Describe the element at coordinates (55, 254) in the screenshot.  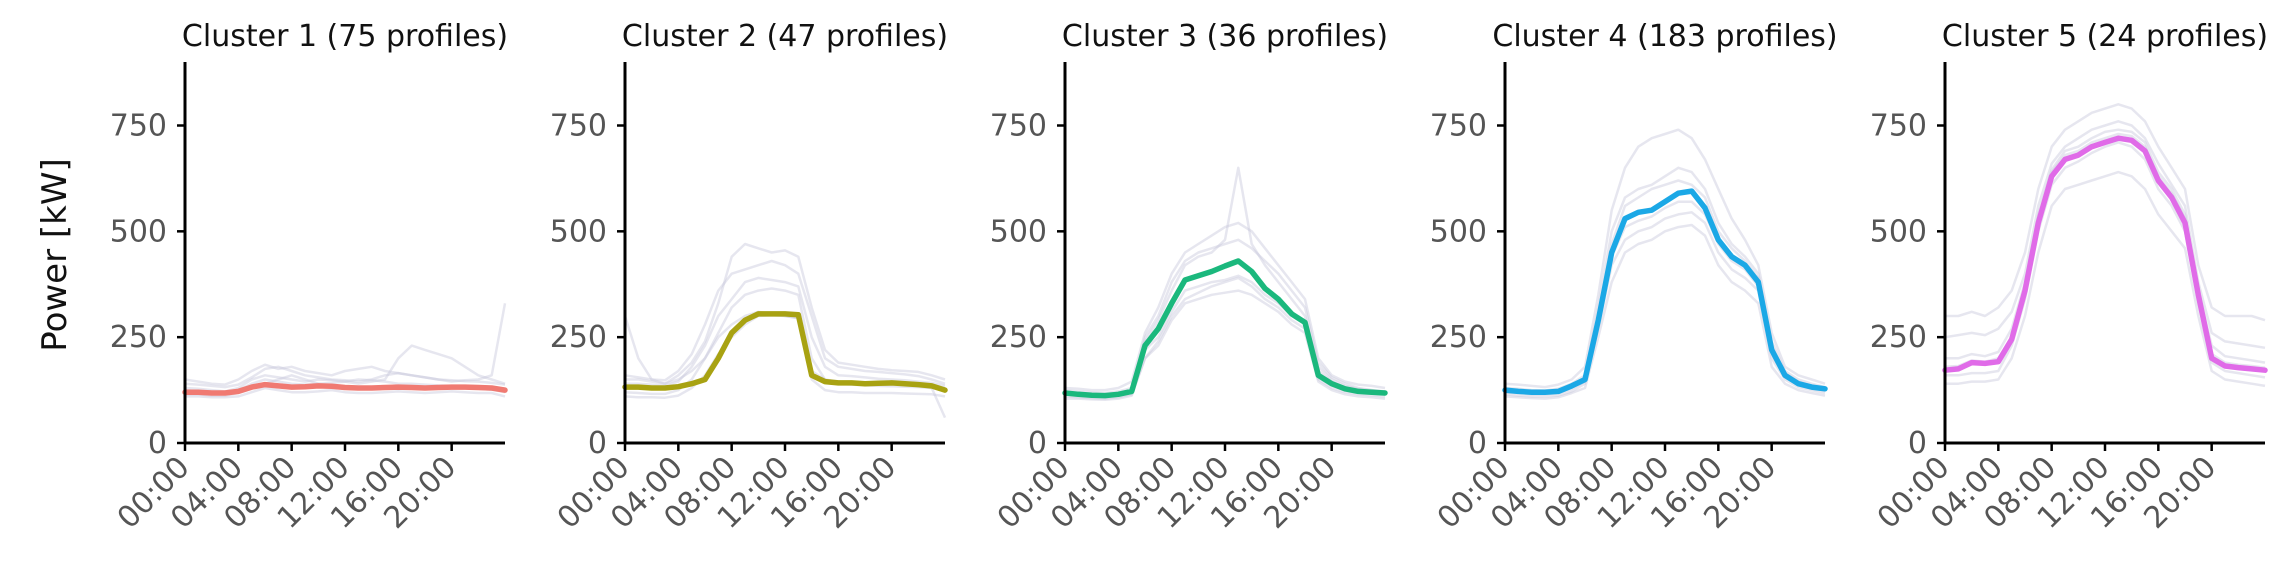
I see `y-axis-label: Power [kW]` at that location.